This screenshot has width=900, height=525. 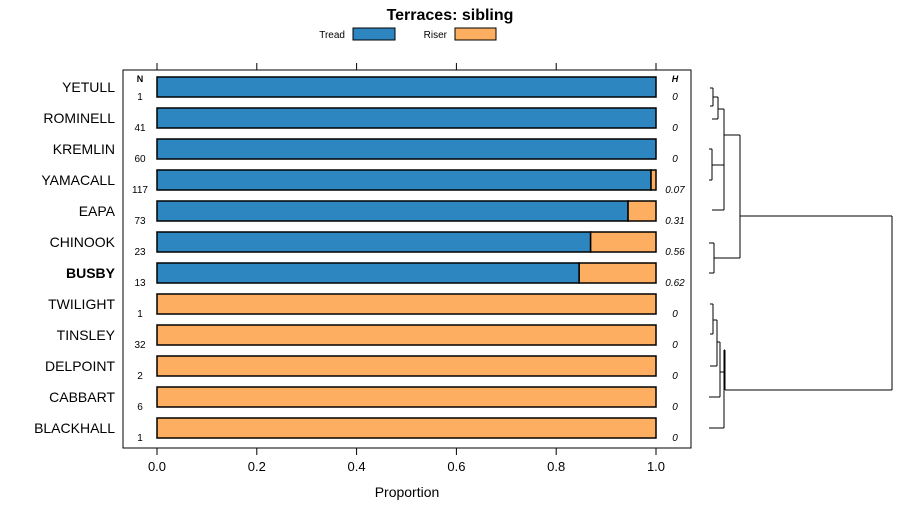 I want to click on n-value: 2, so click(x=140, y=376).